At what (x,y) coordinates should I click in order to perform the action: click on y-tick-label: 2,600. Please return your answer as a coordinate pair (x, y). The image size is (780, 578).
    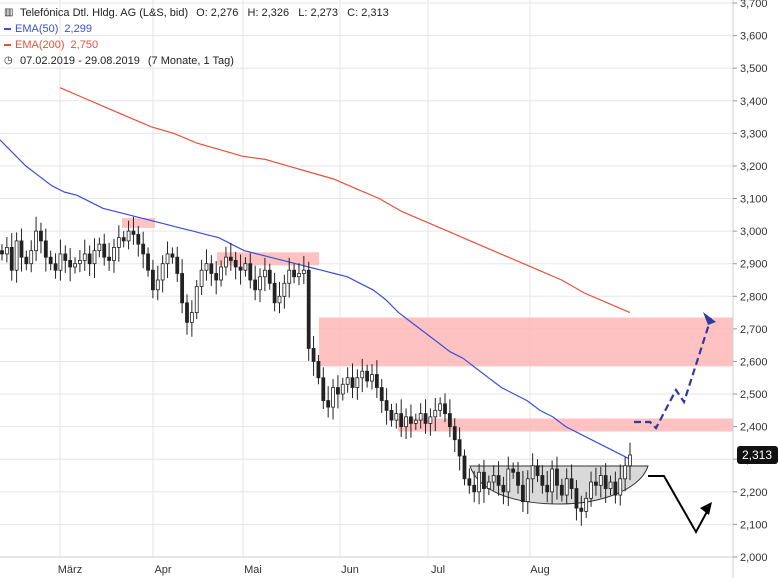
    Looking at the image, I should click on (754, 362).